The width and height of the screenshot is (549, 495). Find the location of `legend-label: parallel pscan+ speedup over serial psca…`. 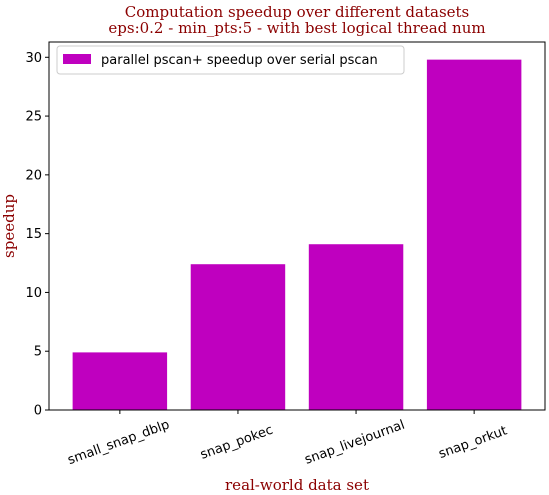

legend-label: parallel pscan+ speedup over serial psca… is located at coordinates (239, 60).